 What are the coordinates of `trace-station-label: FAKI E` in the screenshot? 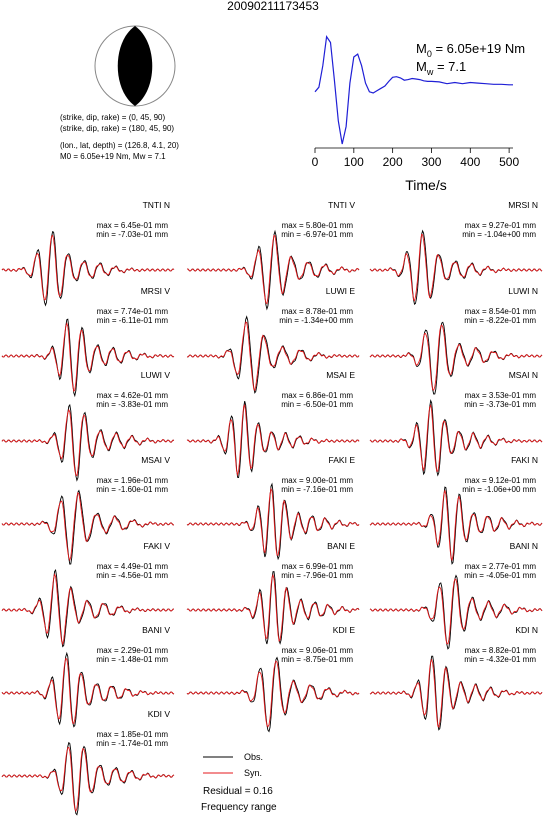 It's located at (342, 460).